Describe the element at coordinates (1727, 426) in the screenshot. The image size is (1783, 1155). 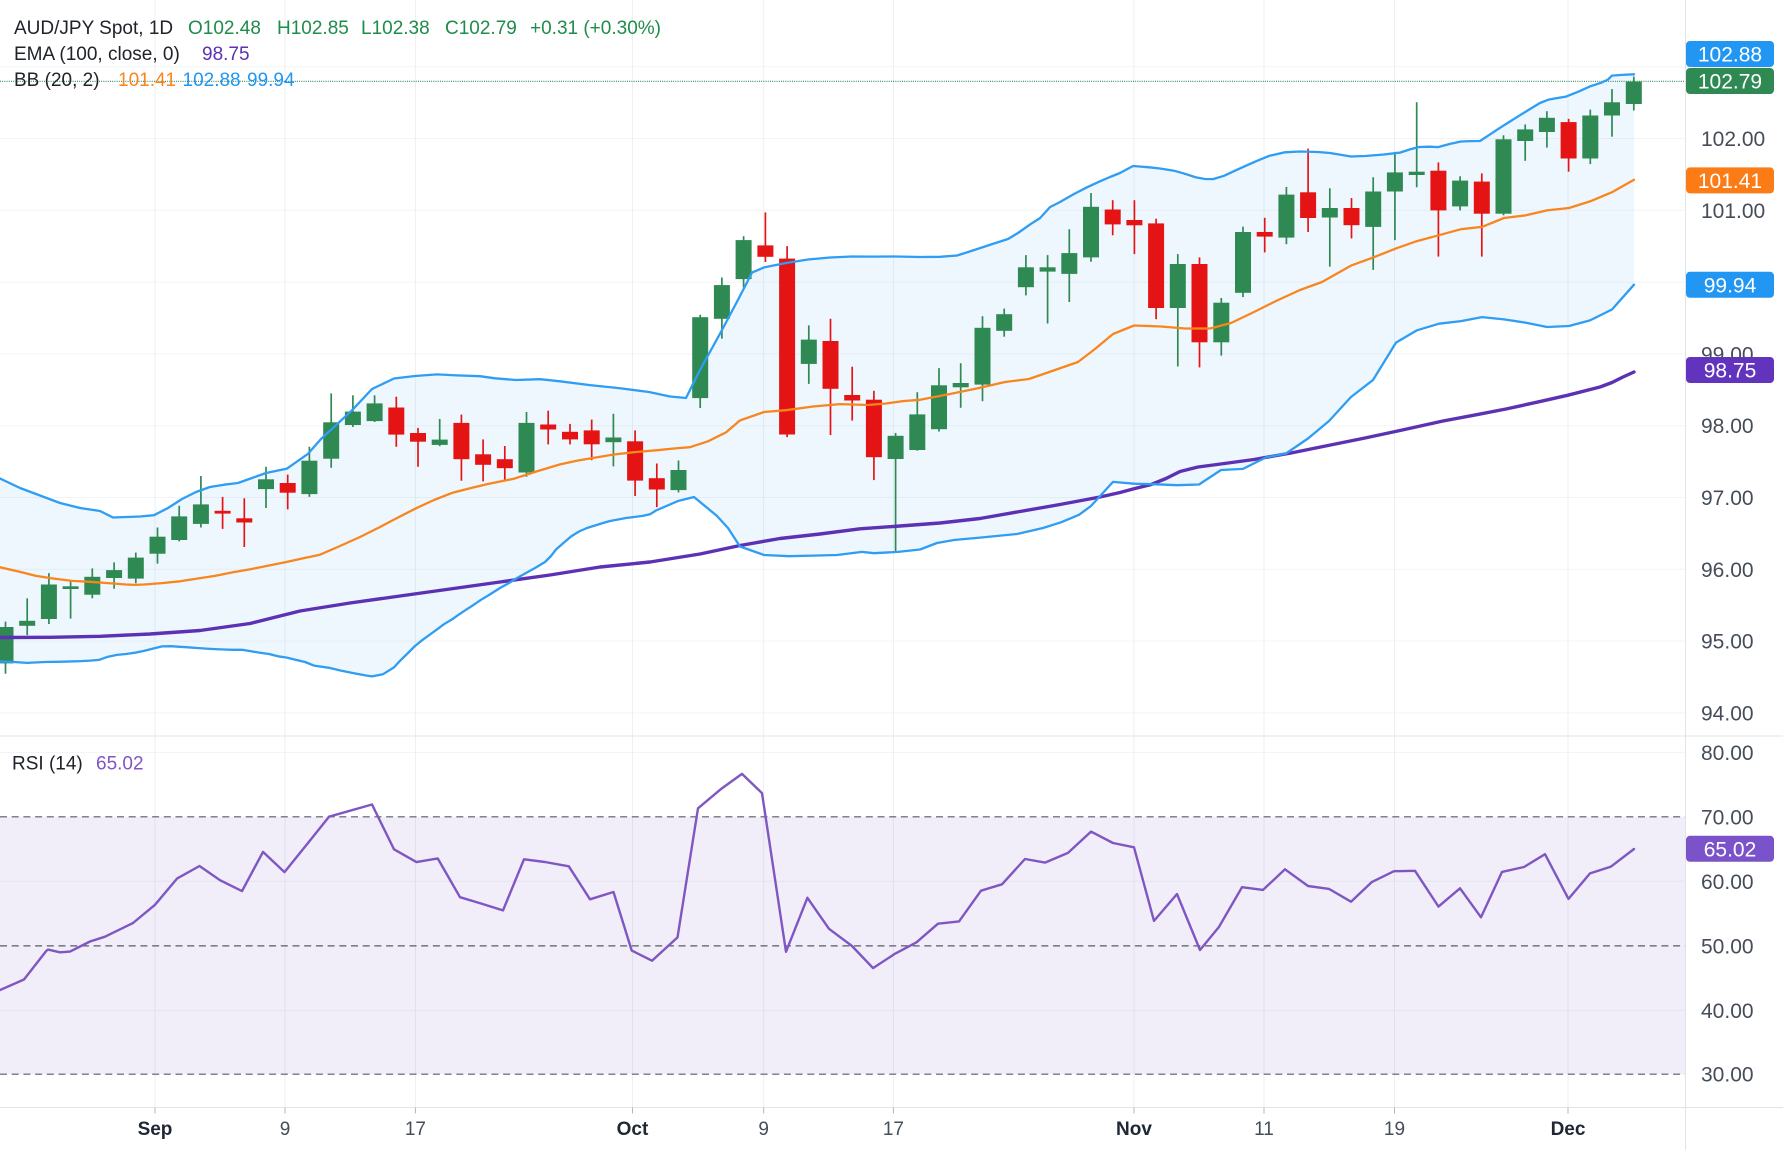
I see `svg-text: 98.00` at that location.